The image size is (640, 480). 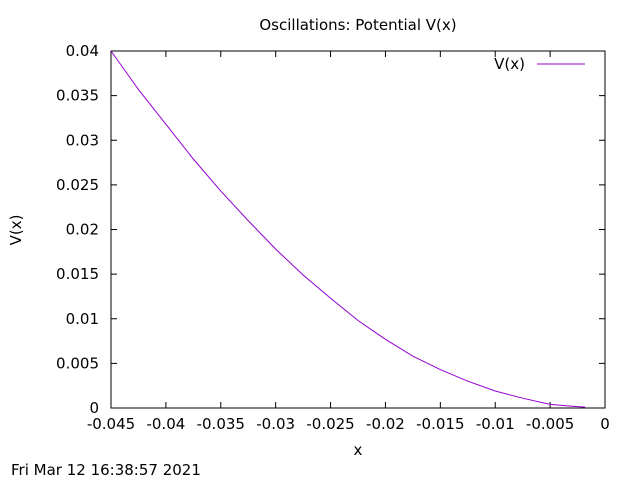 What do you see at coordinates (605, 424) in the screenshot?
I see `x-tick-label: 0` at bounding box center [605, 424].